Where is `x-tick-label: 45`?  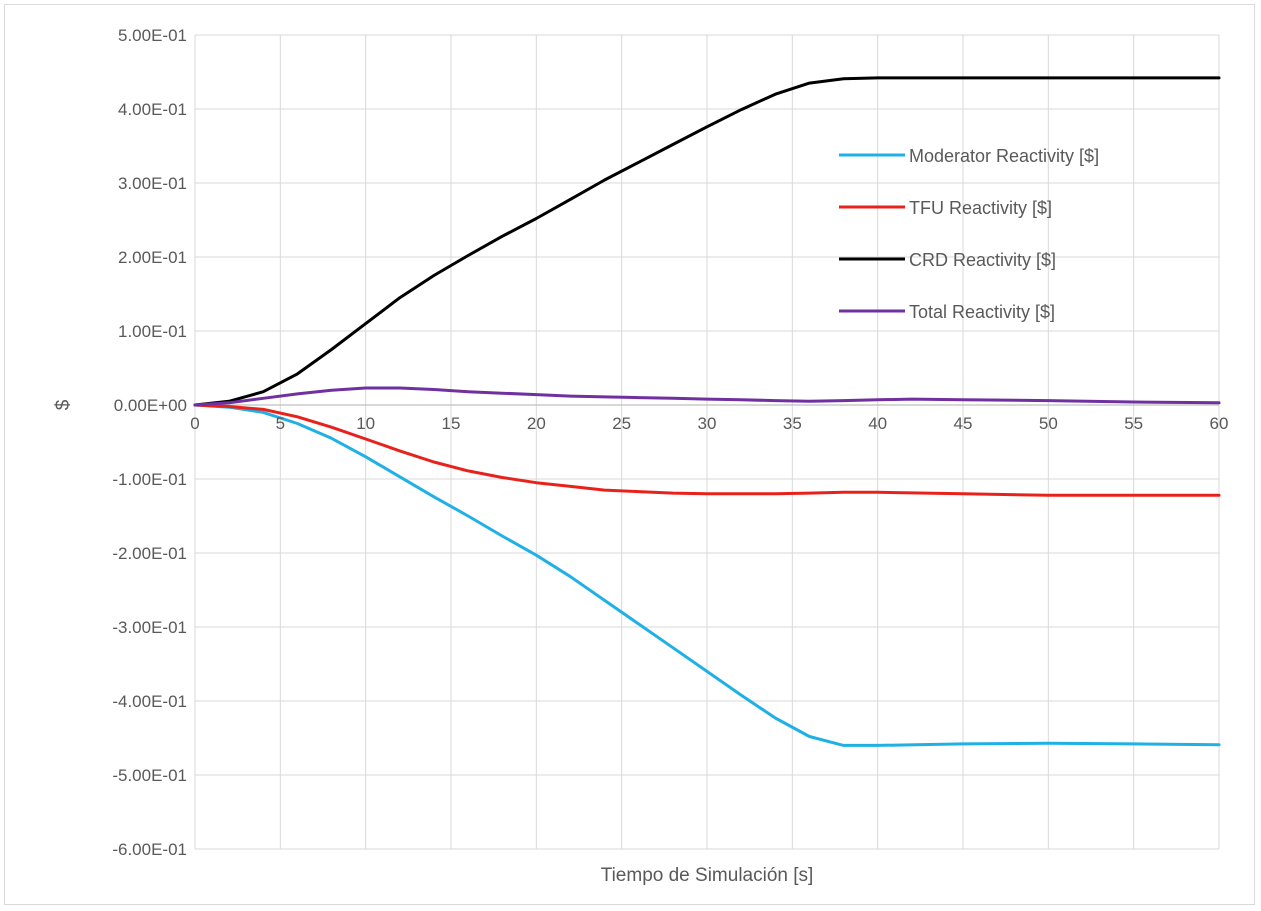 x-tick-label: 45 is located at coordinates (963, 423).